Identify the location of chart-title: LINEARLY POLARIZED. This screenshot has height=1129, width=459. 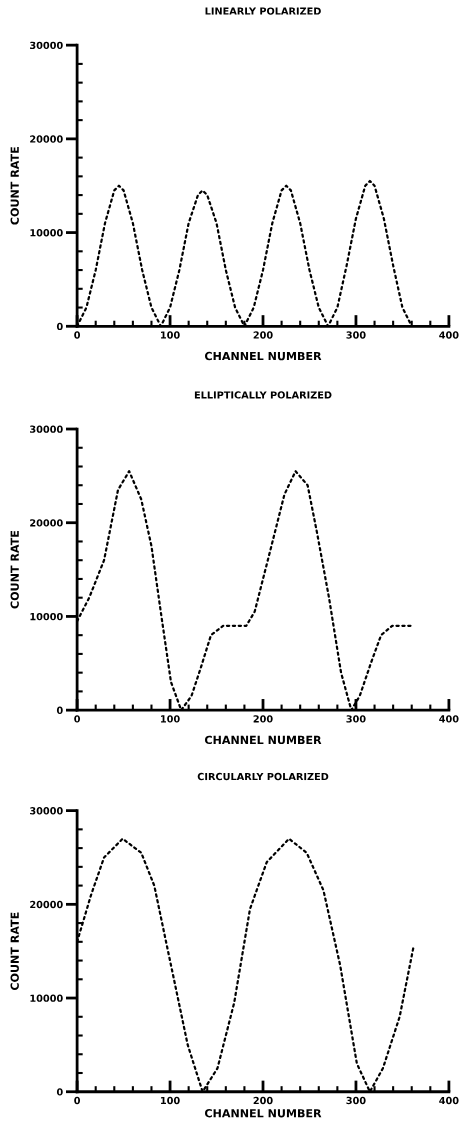
(263, 11).